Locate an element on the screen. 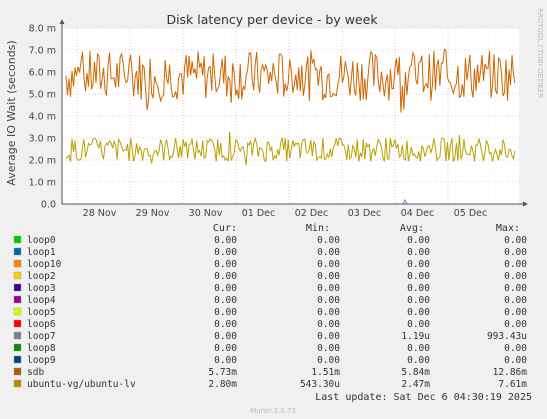 The height and width of the screenshot is (419, 547). x-tick-label: 01 Dec is located at coordinates (259, 213).